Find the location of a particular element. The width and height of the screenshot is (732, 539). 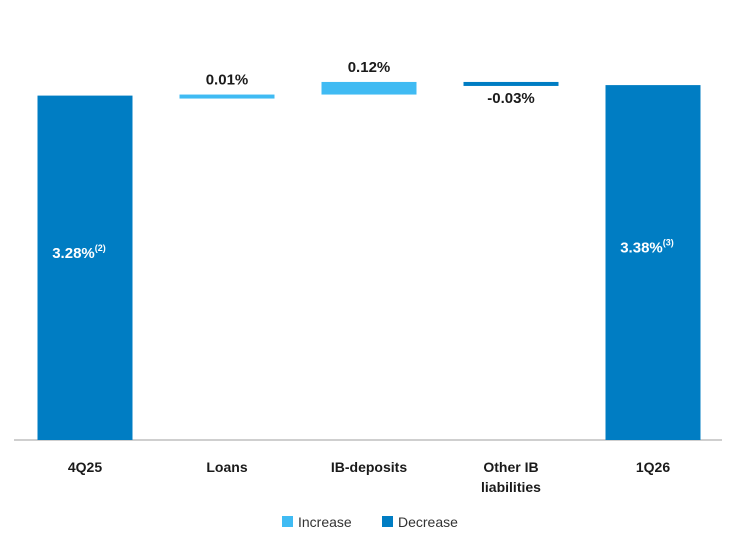

bar-loans is located at coordinates (227, 96).